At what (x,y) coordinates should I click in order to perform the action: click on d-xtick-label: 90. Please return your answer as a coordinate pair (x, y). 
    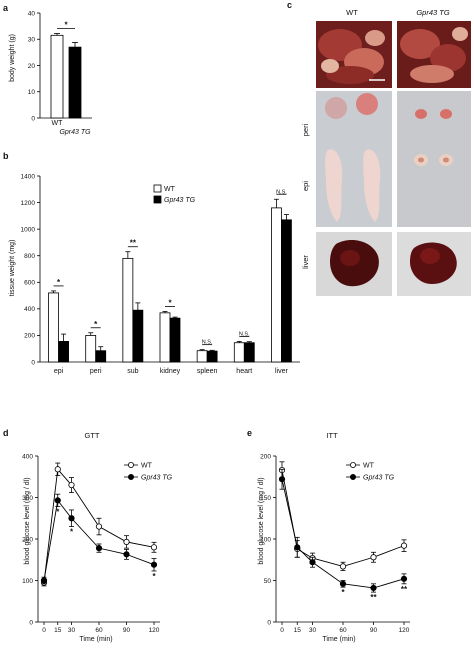
    Looking at the image, I should click on (127, 630).